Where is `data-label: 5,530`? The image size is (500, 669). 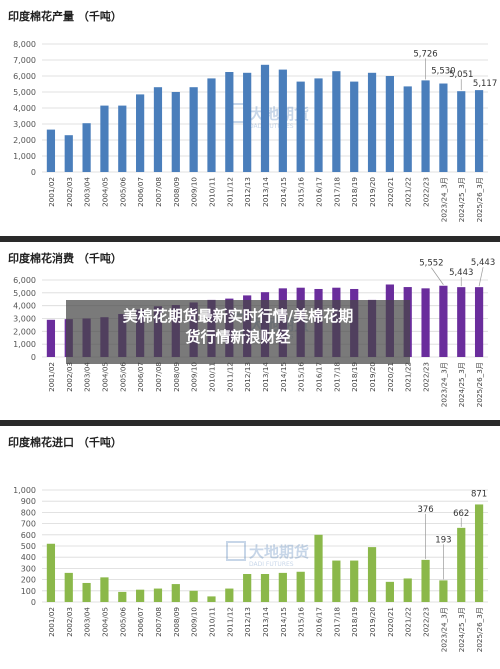 data-label: 5,530 is located at coordinates (443, 72).